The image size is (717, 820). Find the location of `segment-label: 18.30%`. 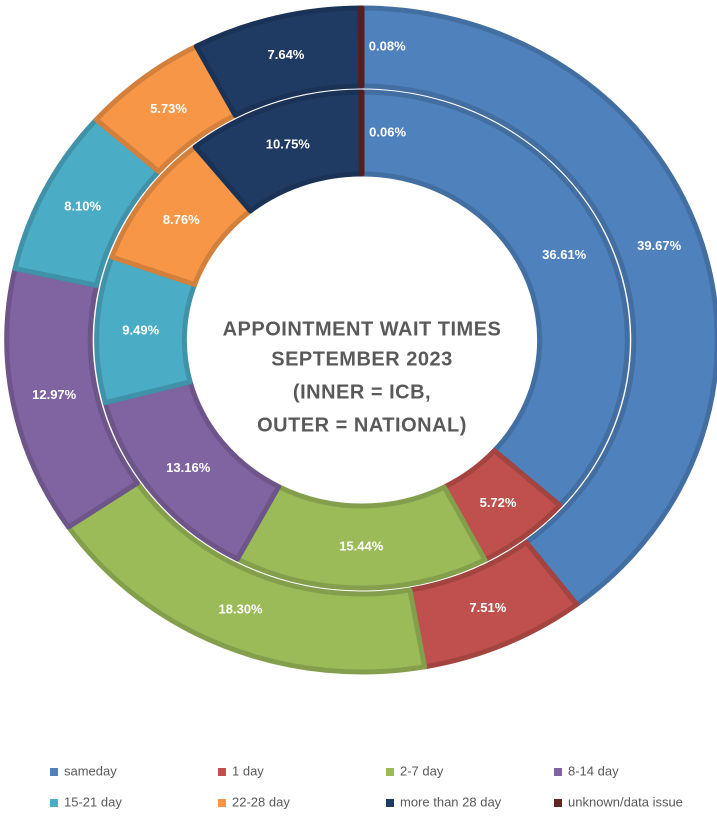

segment-label: 18.30% is located at coordinates (241, 609).